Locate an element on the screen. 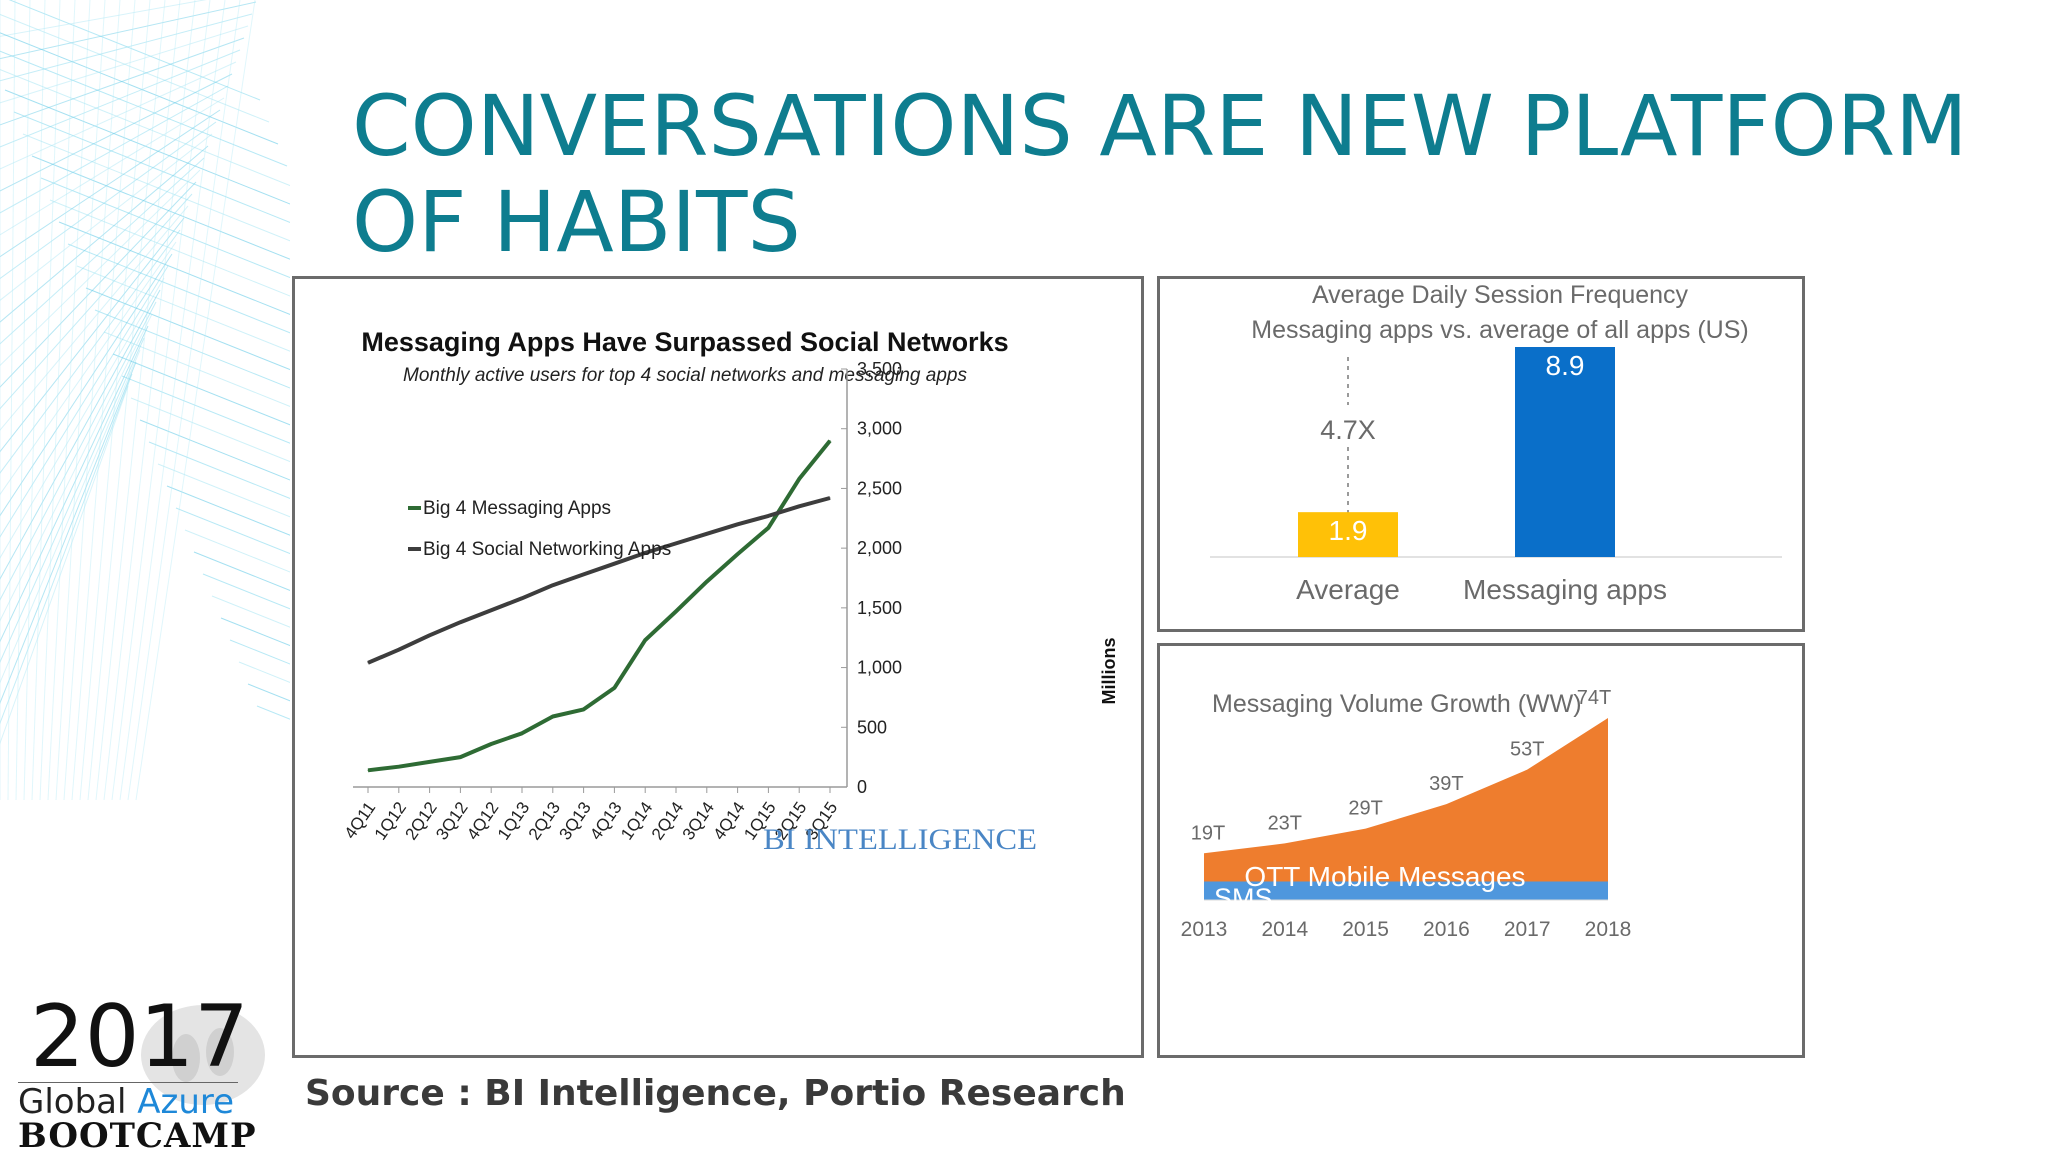 The image size is (2048, 1156). bar-value-label: 8.9 is located at coordinates (1565, 365).